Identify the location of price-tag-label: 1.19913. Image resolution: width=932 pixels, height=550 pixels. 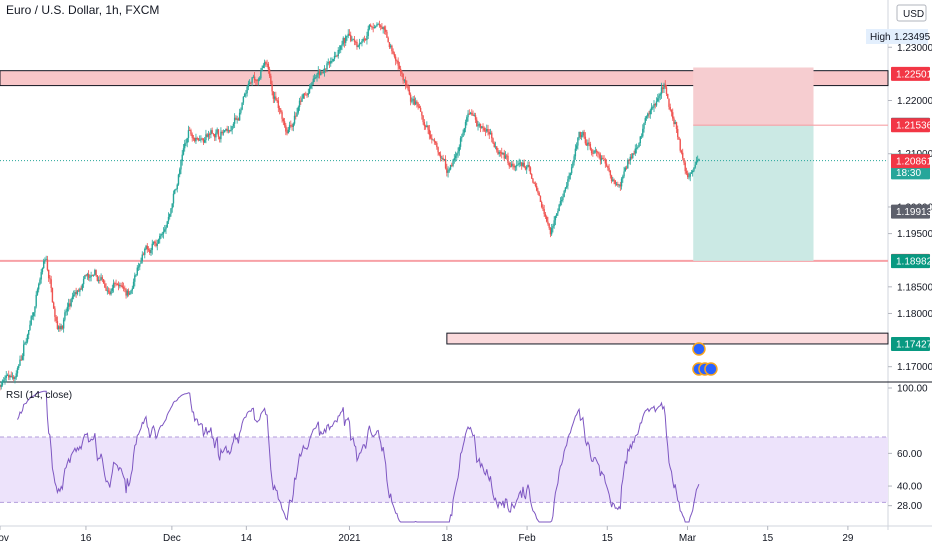
(914, 212).